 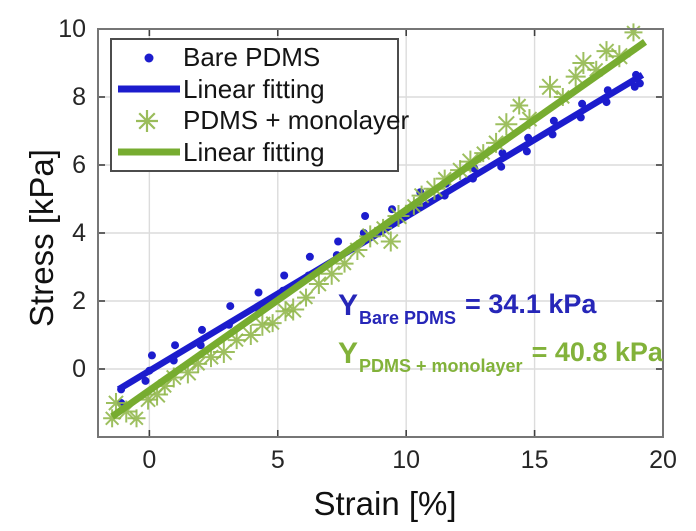 I want to click on annotation-subscript: Bare PDMS, so click(x=408, y=318).